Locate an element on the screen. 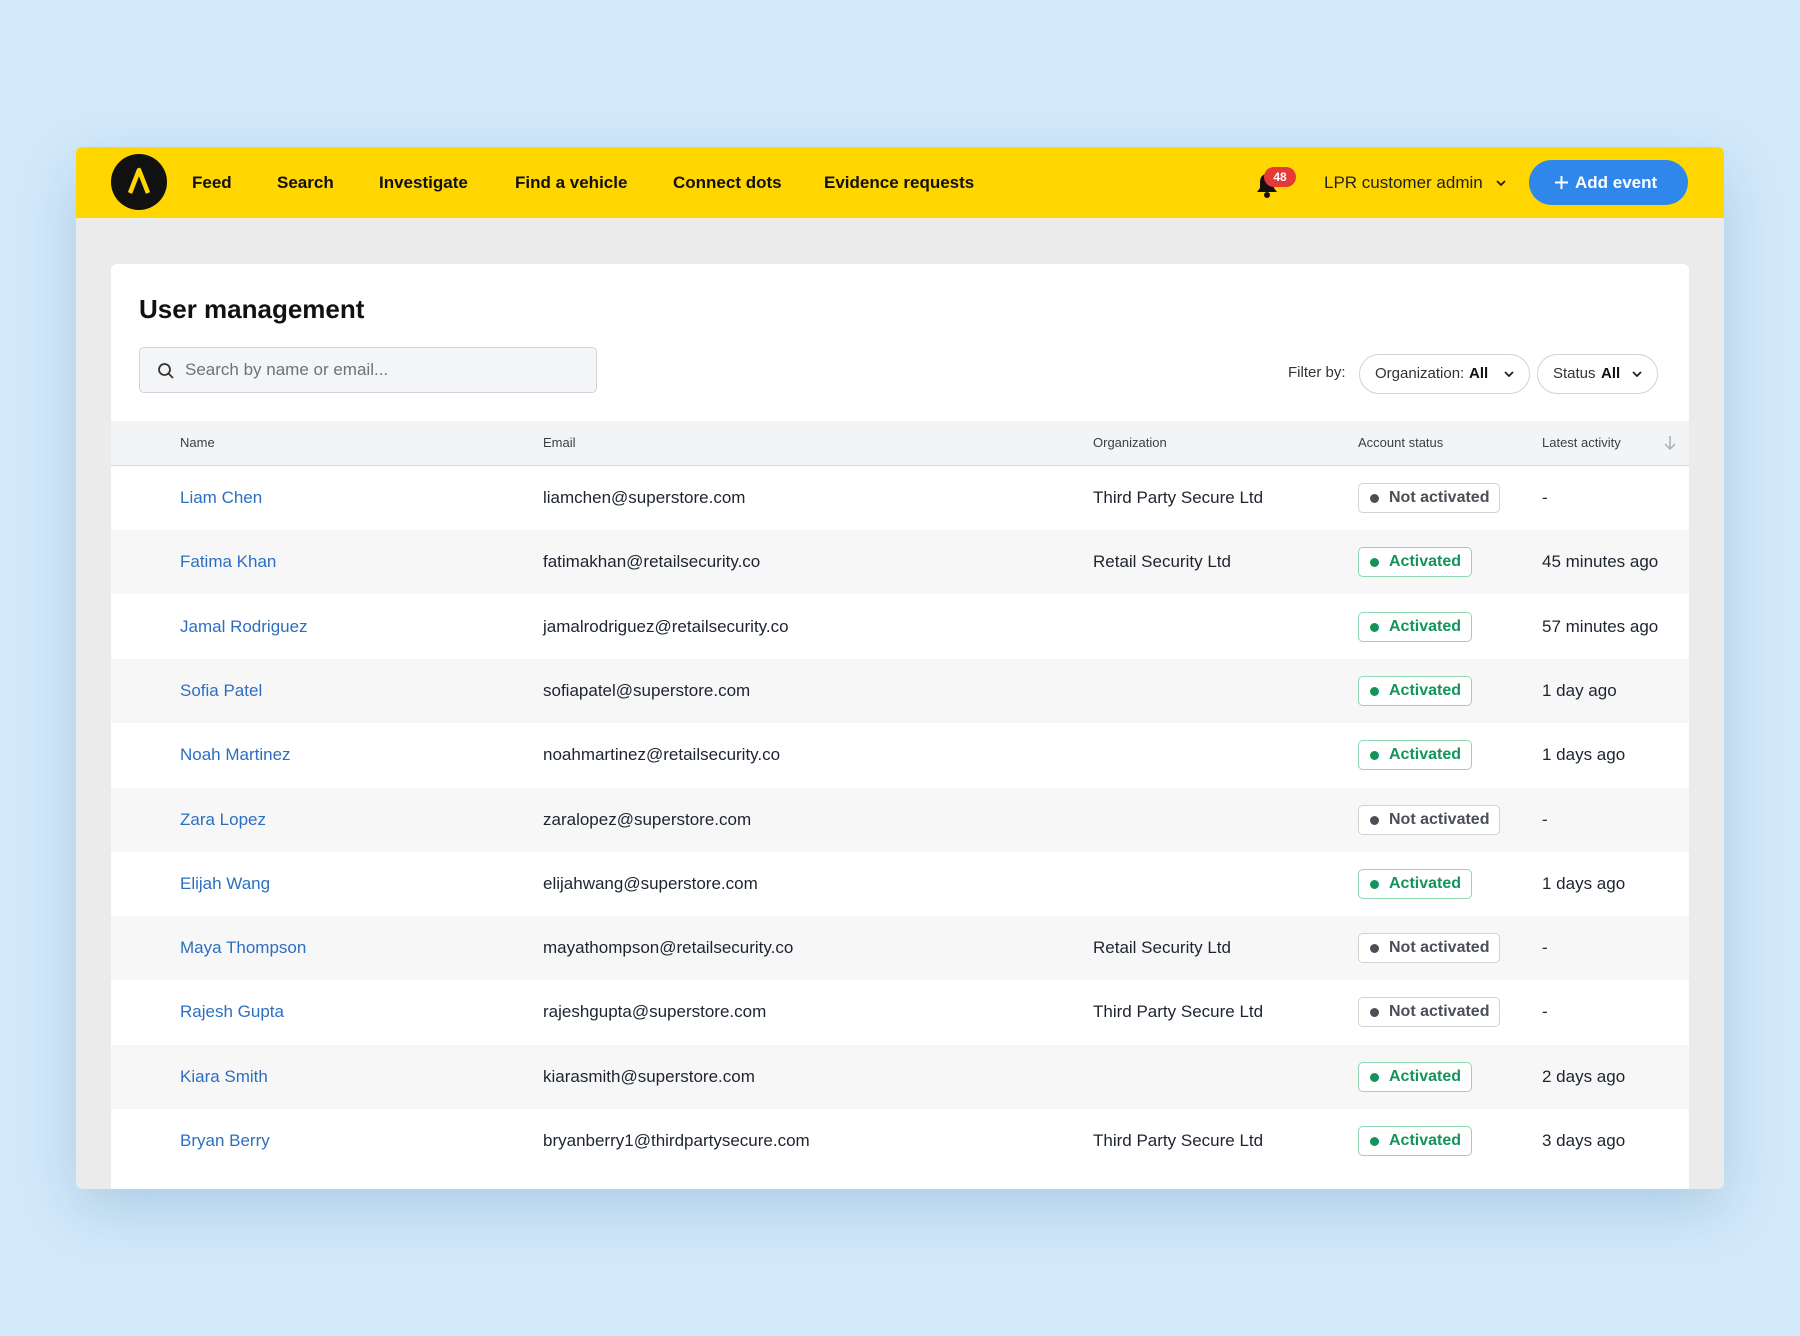  nav-link: Search is located at coordinates (305, 182).